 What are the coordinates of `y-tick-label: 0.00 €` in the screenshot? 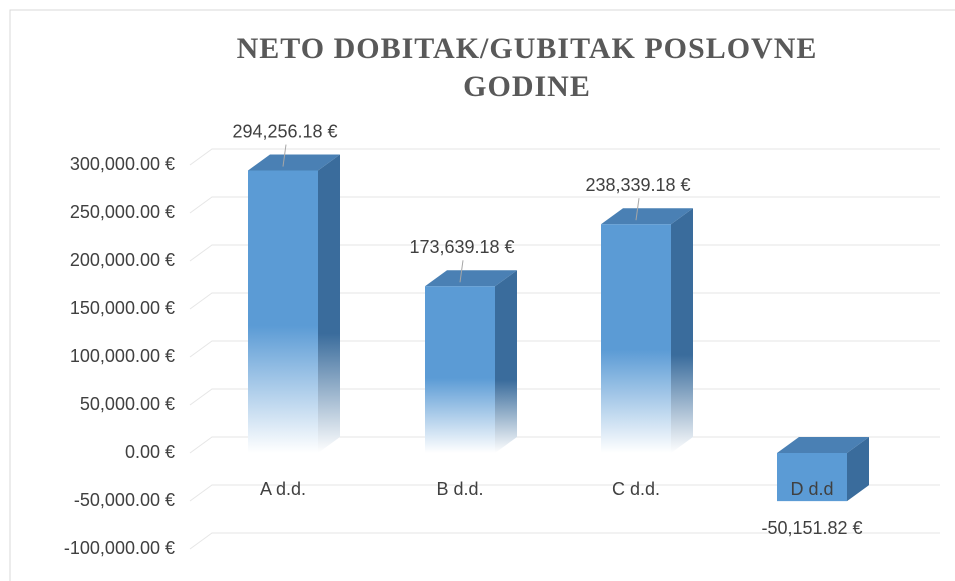 It's located at (150, 452).